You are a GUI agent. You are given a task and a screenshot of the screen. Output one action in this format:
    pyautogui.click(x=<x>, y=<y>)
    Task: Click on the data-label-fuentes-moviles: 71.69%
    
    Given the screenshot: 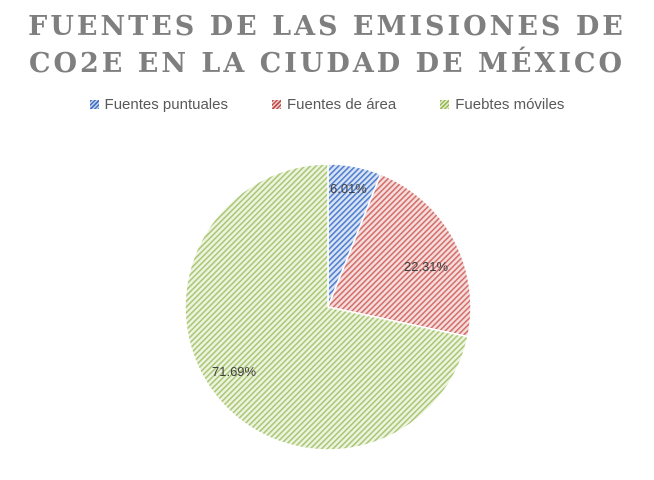 What is the action you would take?
    pyautogui.click(x=234, y=371)
    